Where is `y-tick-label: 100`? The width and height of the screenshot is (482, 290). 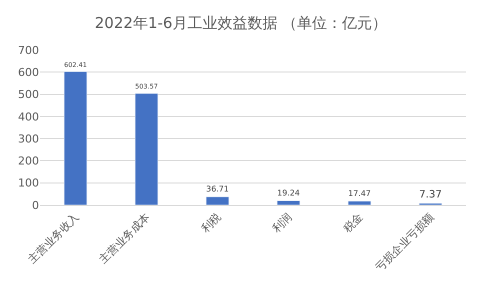 y-tick-label: 100 is located at coordinates (28, 183).